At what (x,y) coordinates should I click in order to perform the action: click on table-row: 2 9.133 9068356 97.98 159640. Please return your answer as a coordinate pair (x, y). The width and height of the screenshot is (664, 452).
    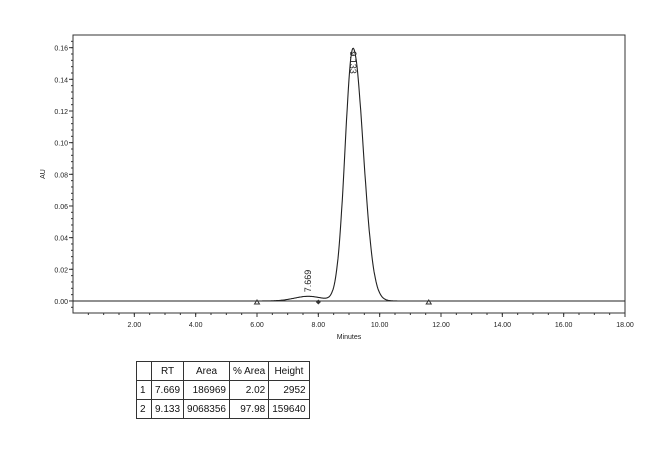
    Looking at the image, I should click on (223, 409).